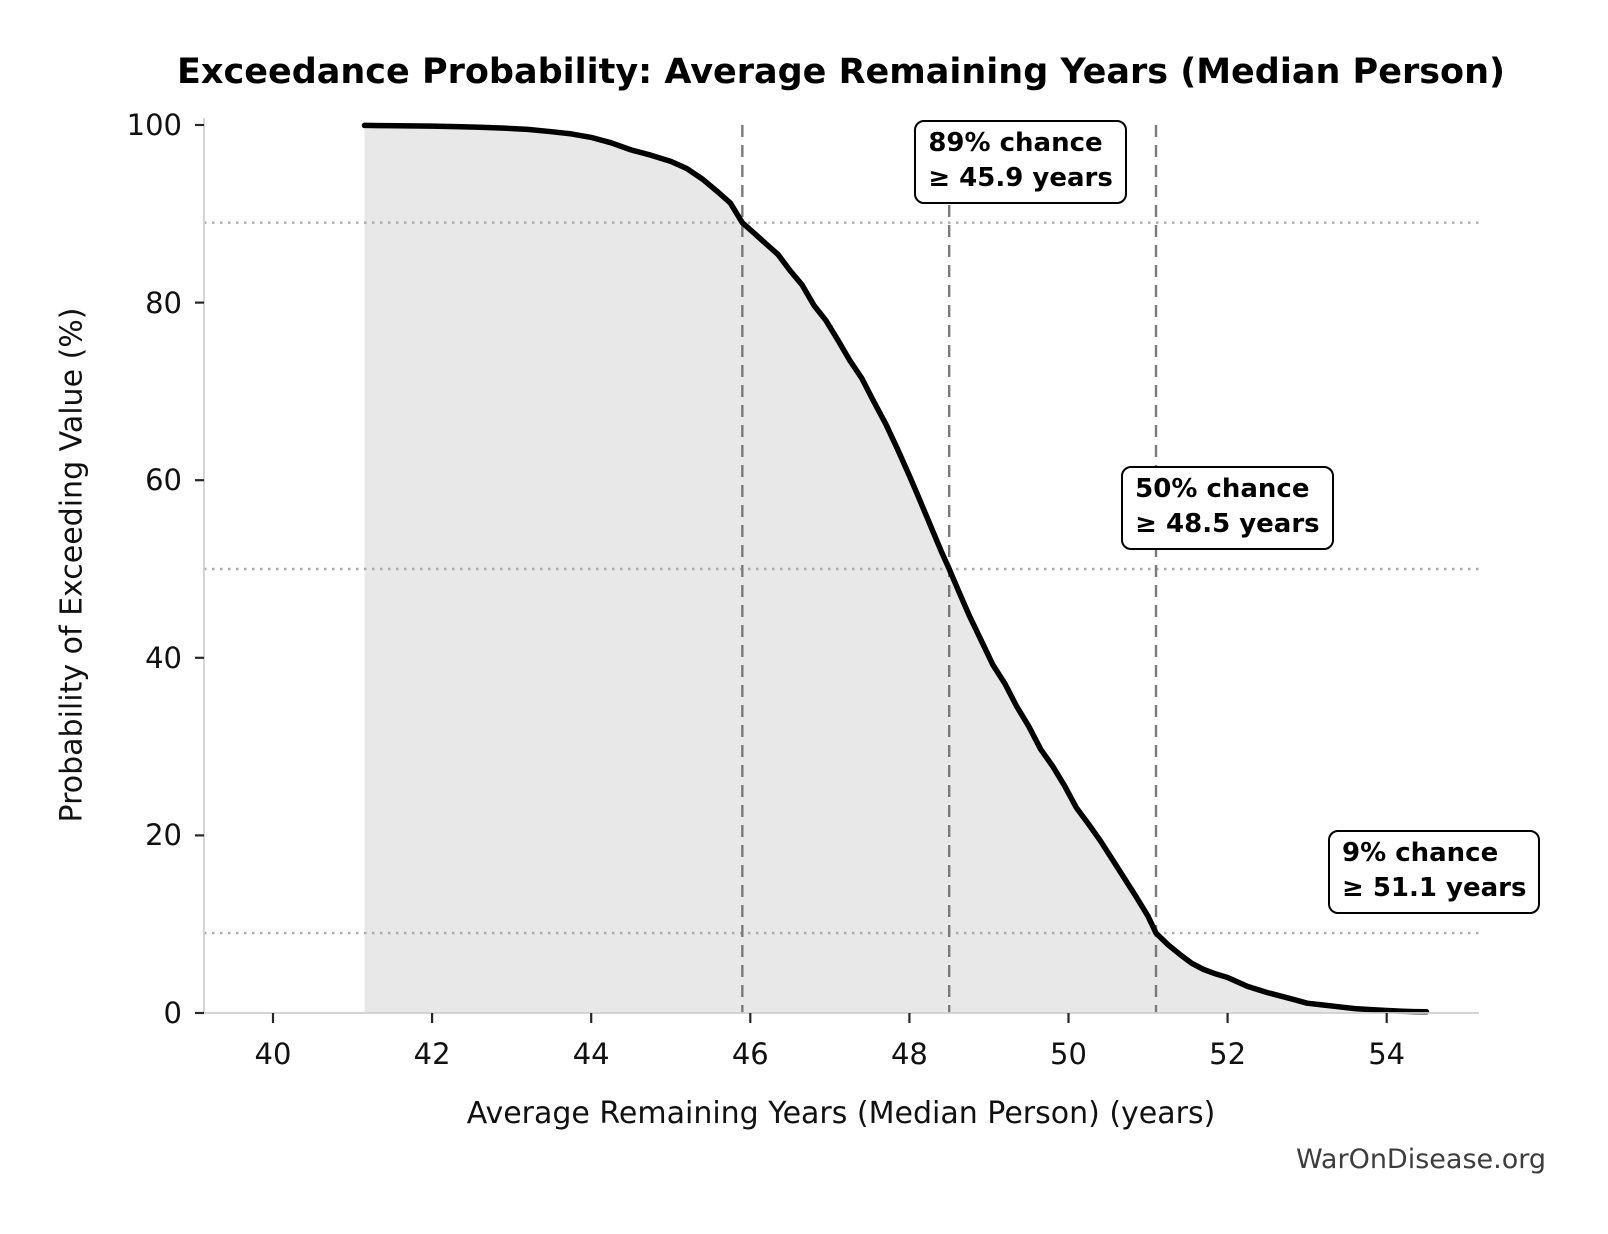  What do you see at coordinates (172, 1013) in the screenshot?
I see `y-tick-label-0: 0` at bounding box center [172, 1013].